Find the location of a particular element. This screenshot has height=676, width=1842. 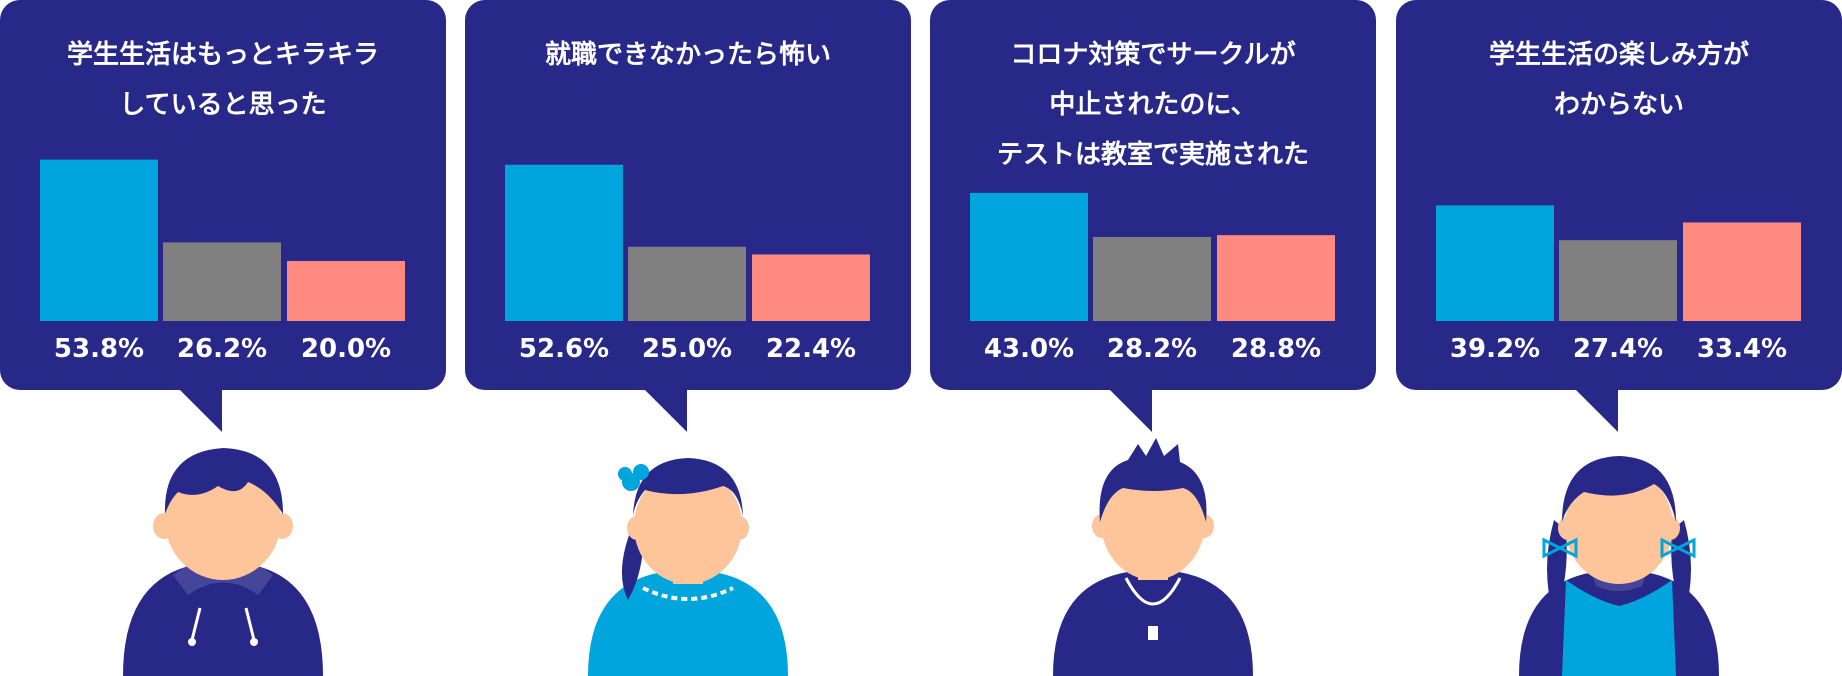

bar-value-label: 25.0% is located at coordinates (687, 349).